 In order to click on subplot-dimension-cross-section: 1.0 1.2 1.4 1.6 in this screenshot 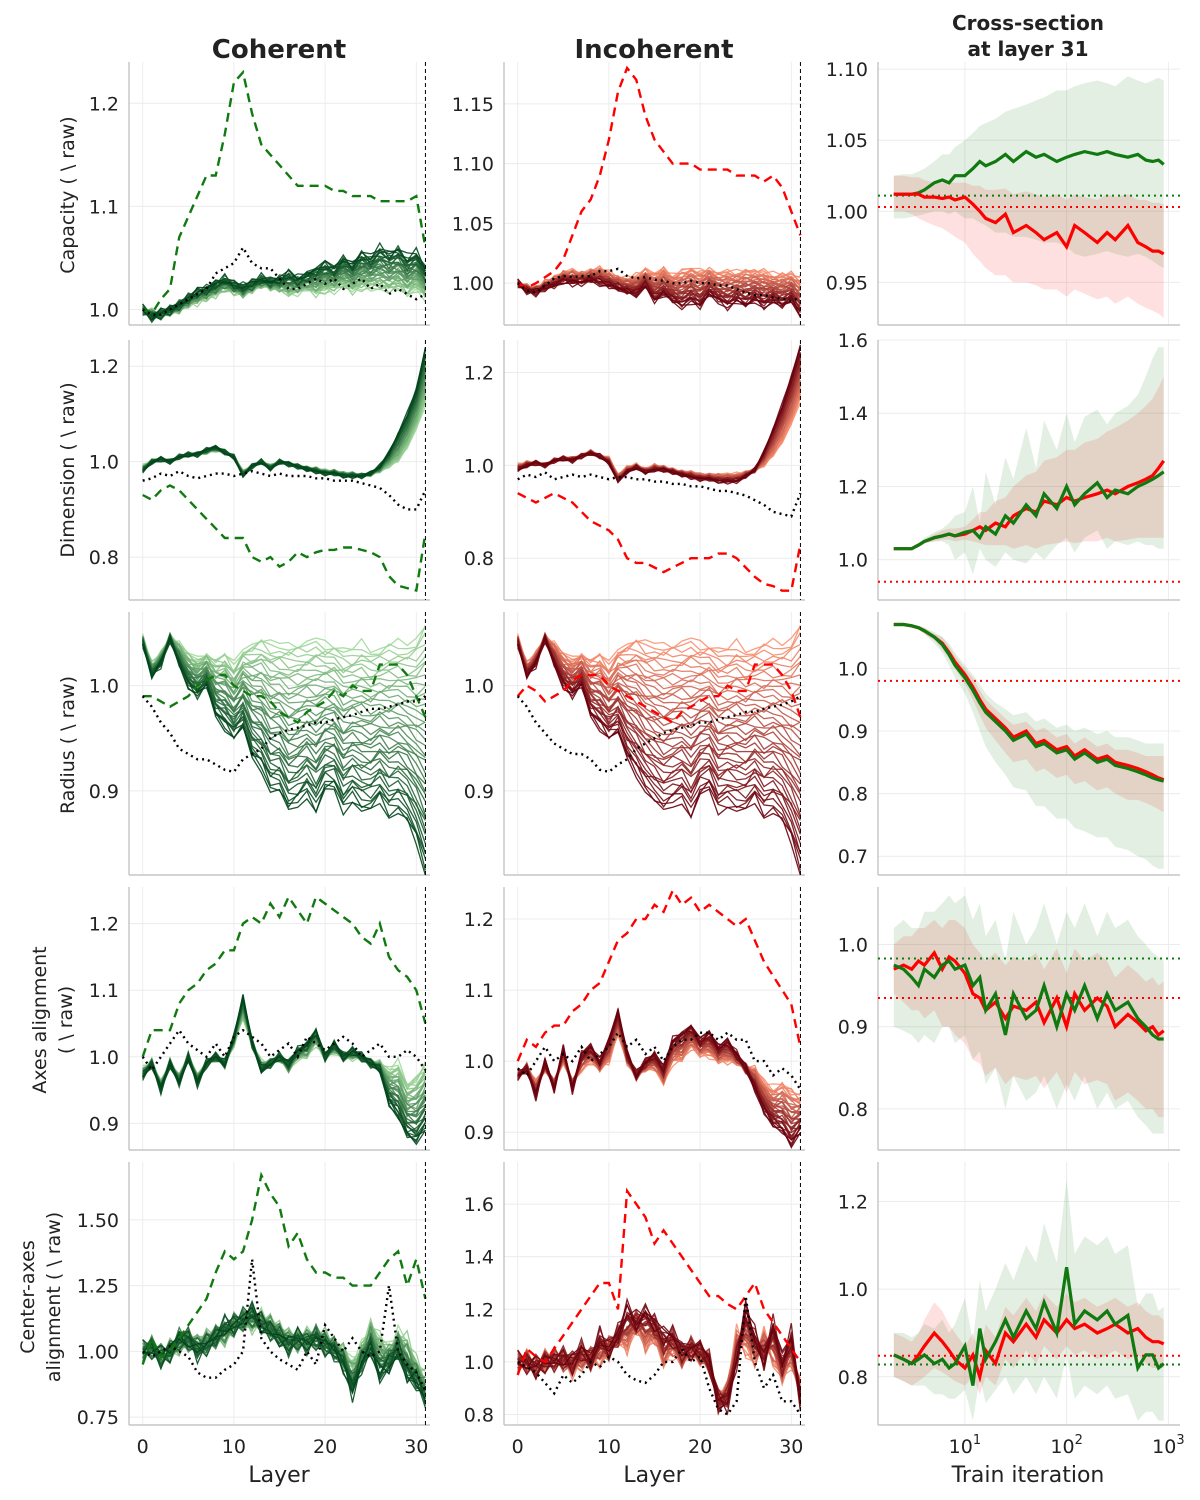, I will do `click(1009, 465)`.